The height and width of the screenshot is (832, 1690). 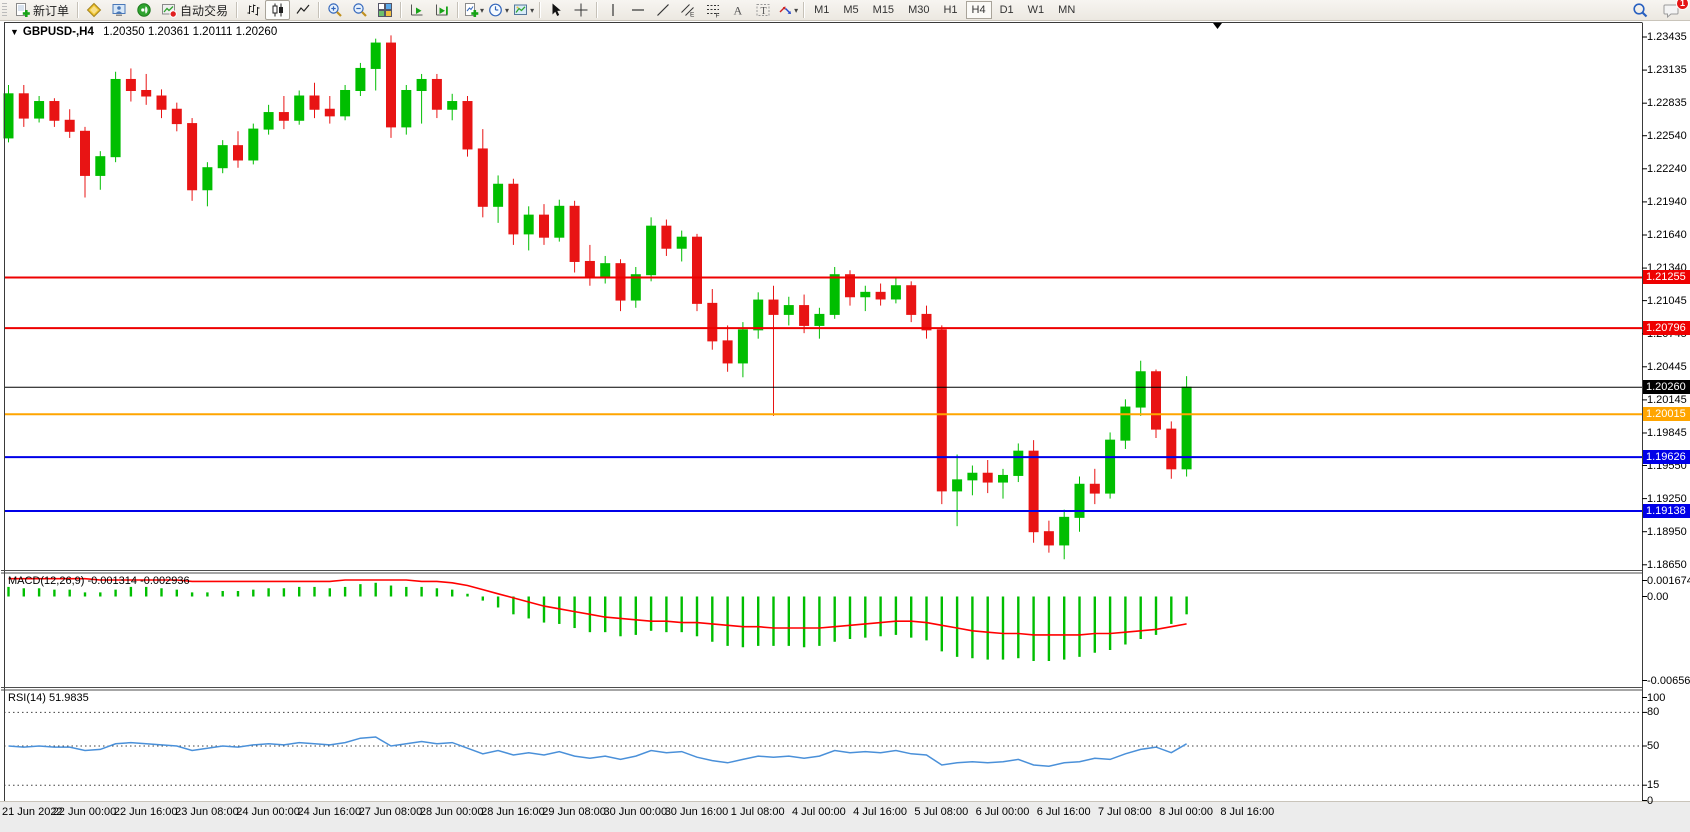 I want to click on new-chart-icon, so click(x=472, y=10).